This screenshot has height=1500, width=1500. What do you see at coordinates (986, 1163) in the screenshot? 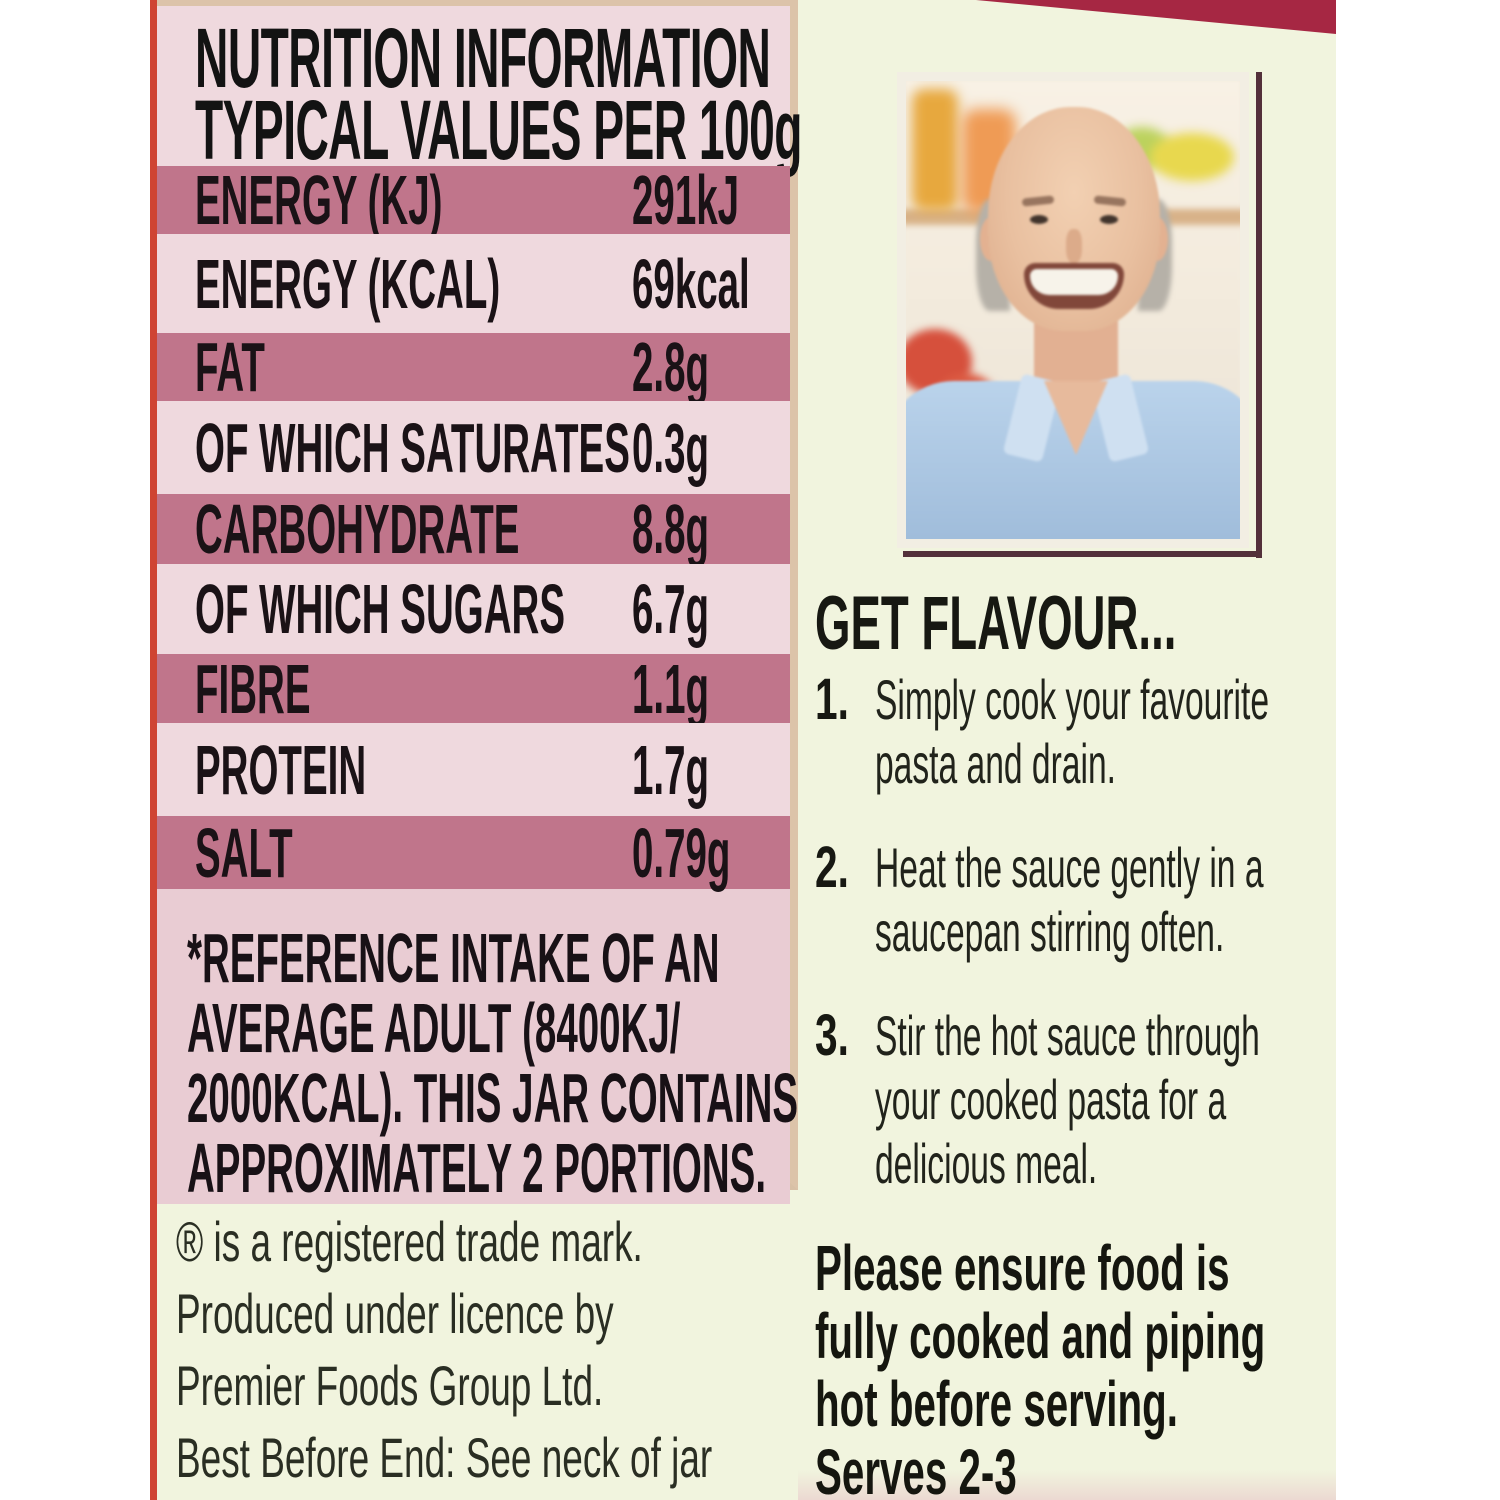
I see `step-text-line: delicious meal.` at bounding box center [986, 1163].